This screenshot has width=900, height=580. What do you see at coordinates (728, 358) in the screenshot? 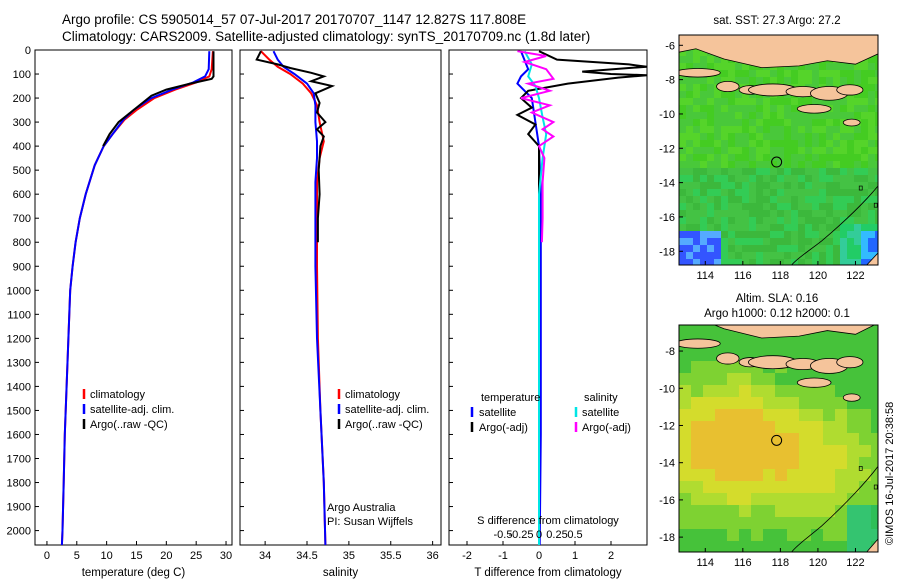
I see `land-island` at bounding box center [728, 358].